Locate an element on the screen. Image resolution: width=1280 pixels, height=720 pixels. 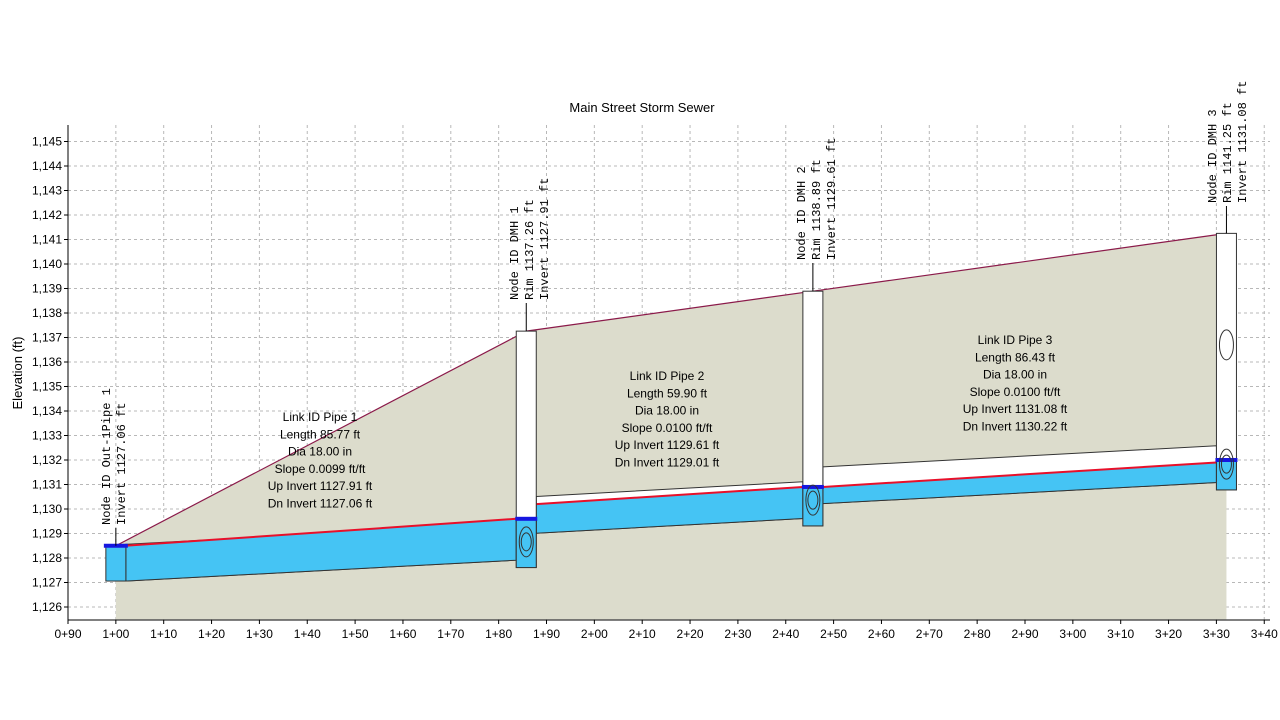
y-tick-label: 1,139 is located at coordinates (47, 289).